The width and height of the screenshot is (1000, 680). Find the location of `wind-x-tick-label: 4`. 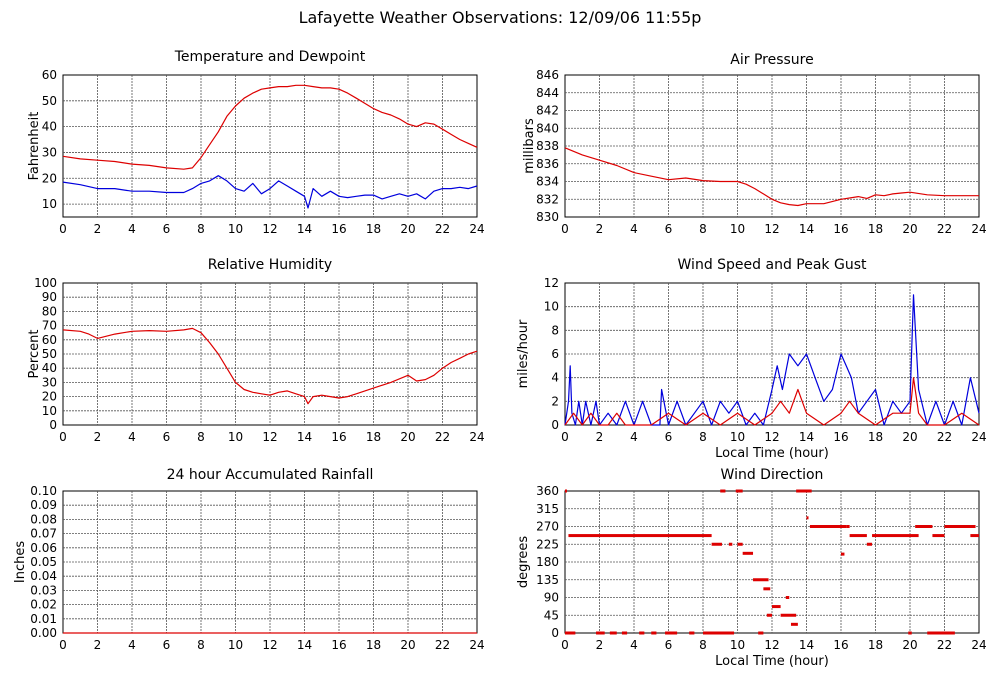

wind-x-tick-label: 4 is located at coordinates (634, 437).